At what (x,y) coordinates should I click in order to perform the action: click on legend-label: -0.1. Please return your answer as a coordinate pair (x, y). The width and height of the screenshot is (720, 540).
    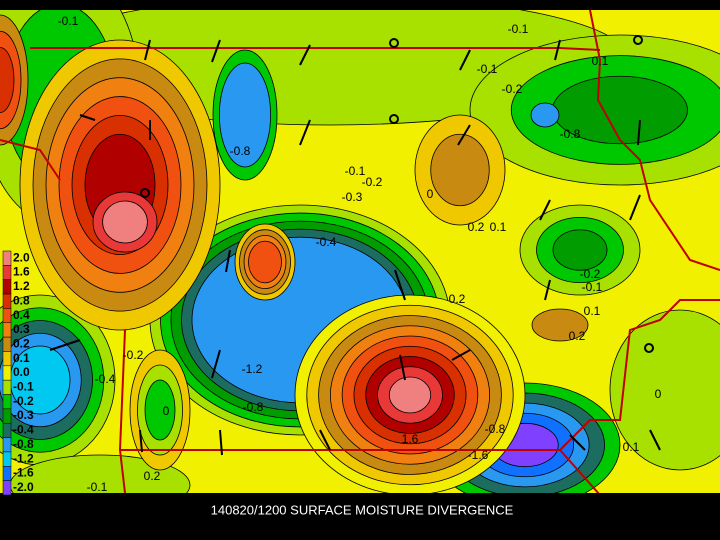
    Looking at the image, I should click on (23, 387).